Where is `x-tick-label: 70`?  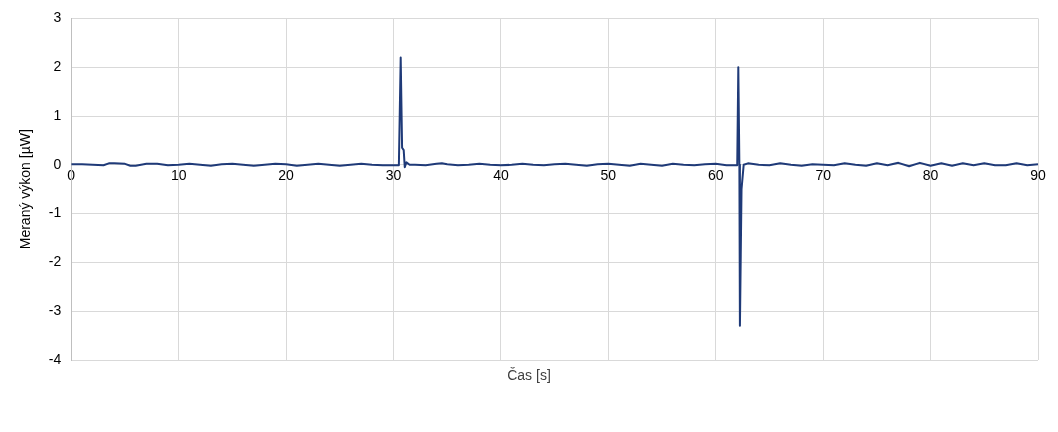
x-tick-label: 70 is located at coordinates (823, 175).